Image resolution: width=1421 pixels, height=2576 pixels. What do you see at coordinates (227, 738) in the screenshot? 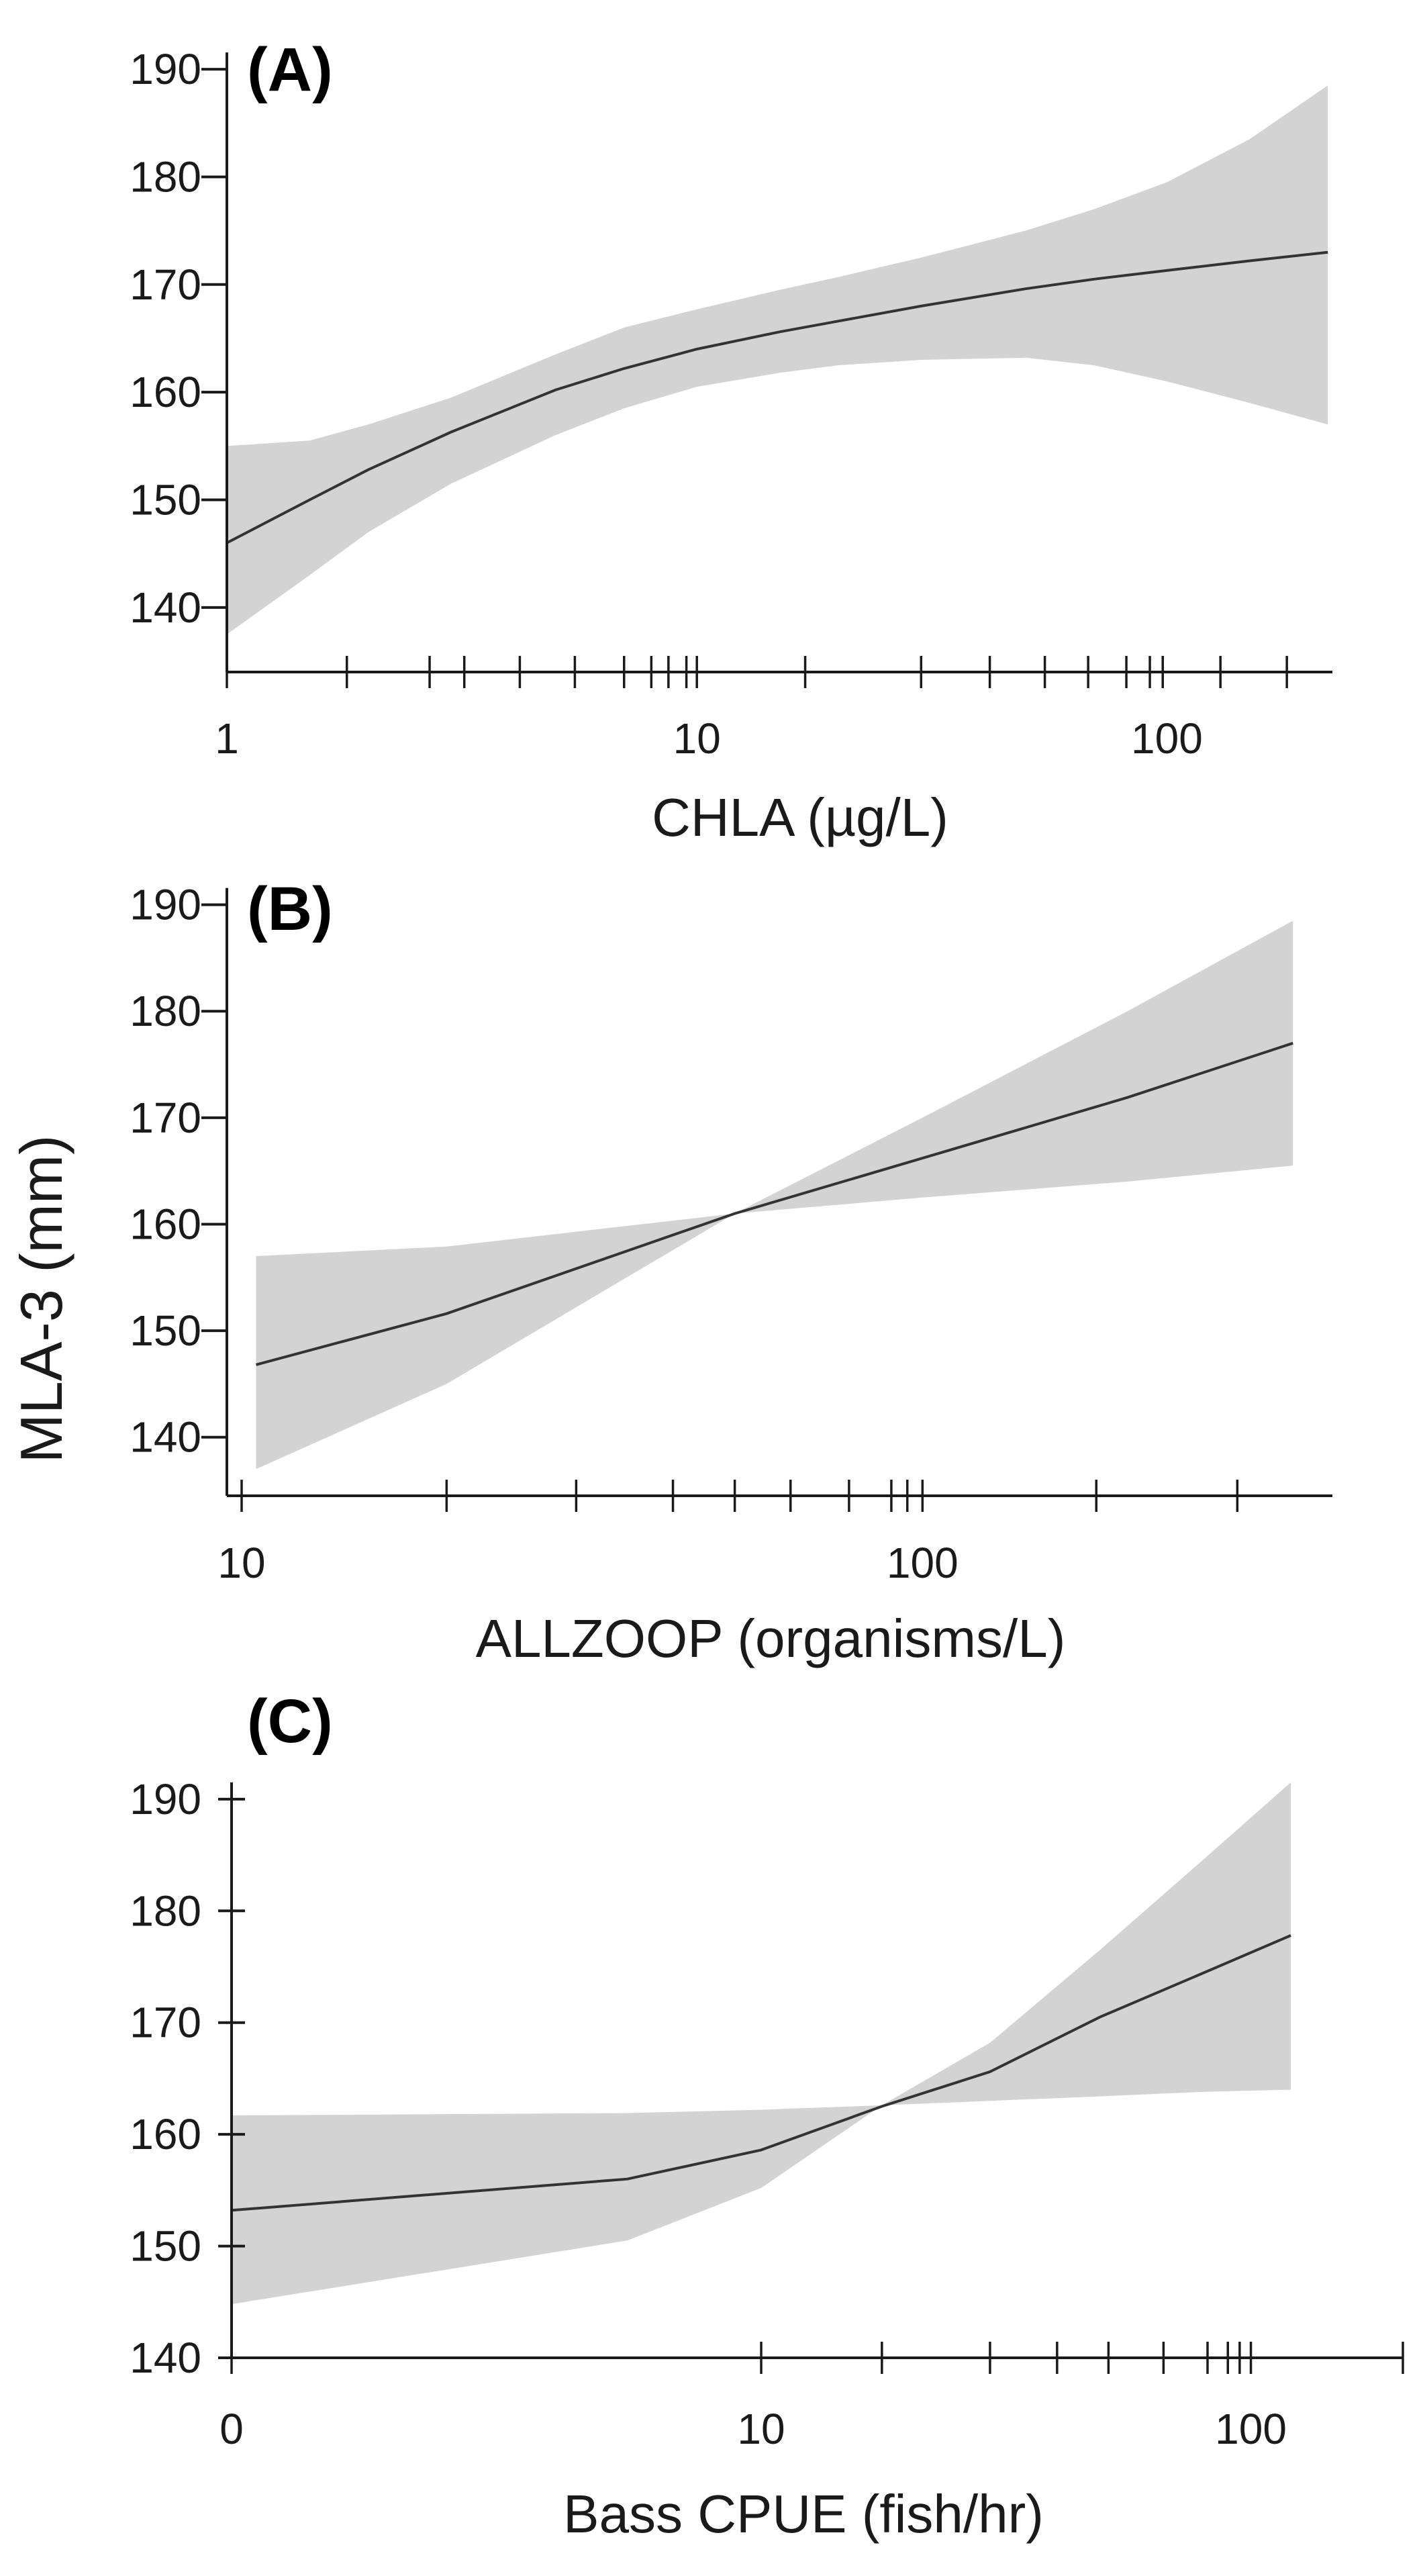
I see `x-tick-label: 1` at bounding box center [227, 738].